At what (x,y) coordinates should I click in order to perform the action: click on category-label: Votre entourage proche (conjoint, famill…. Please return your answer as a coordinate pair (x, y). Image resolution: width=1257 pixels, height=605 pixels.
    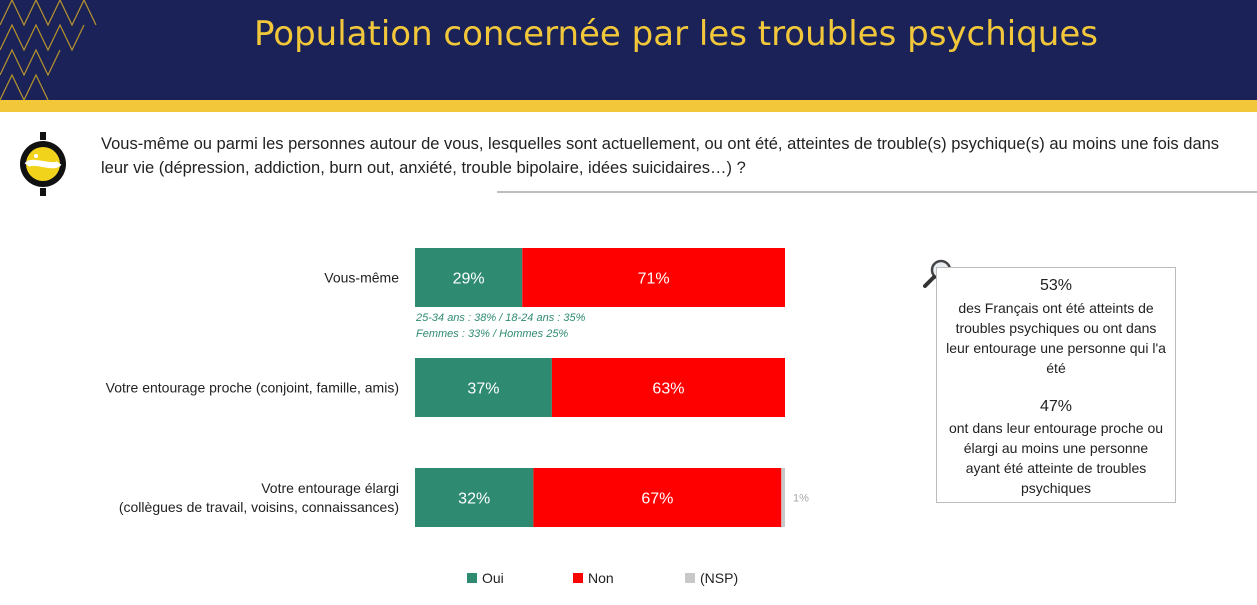
    Looking at the image, I should click on (252, 388).